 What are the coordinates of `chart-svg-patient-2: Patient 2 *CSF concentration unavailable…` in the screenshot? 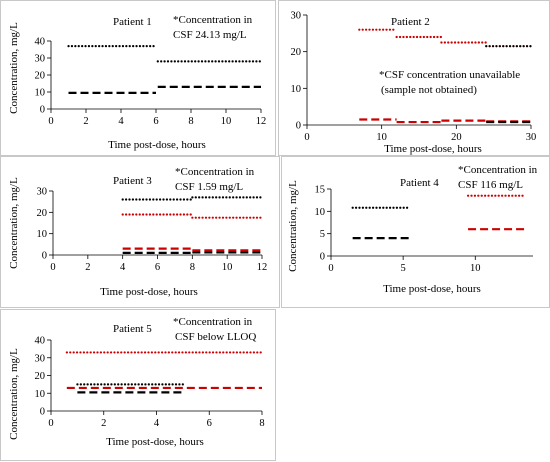 It's located at (414, 83).